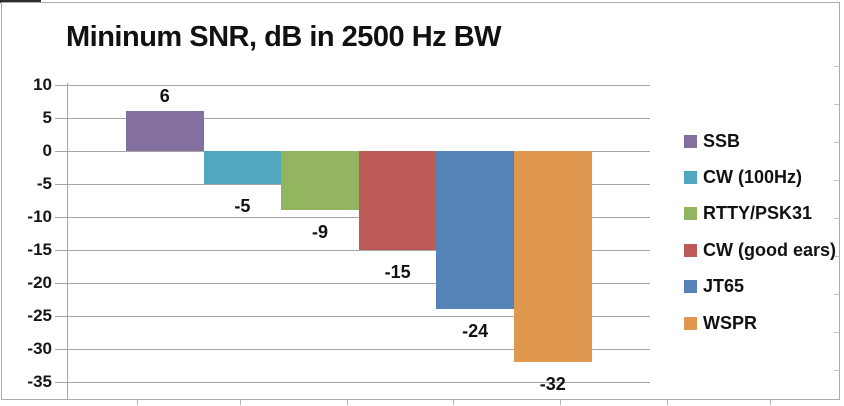 The height and width of the screenshot is (406, 844). Describe the element at coordinates (39, 249) in the screenshot. I see `y-axis-label: -15` at that location.